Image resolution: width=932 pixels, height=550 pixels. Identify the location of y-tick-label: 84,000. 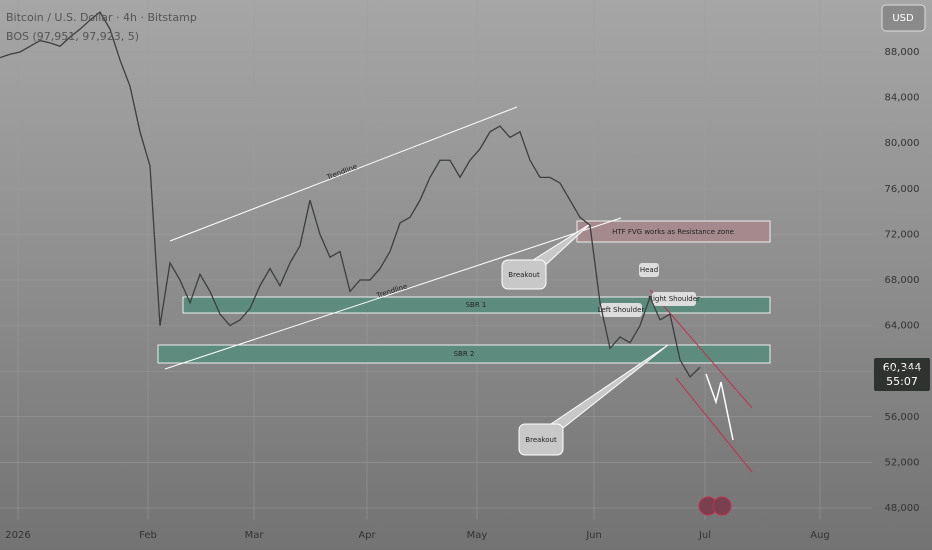
(902, 98).